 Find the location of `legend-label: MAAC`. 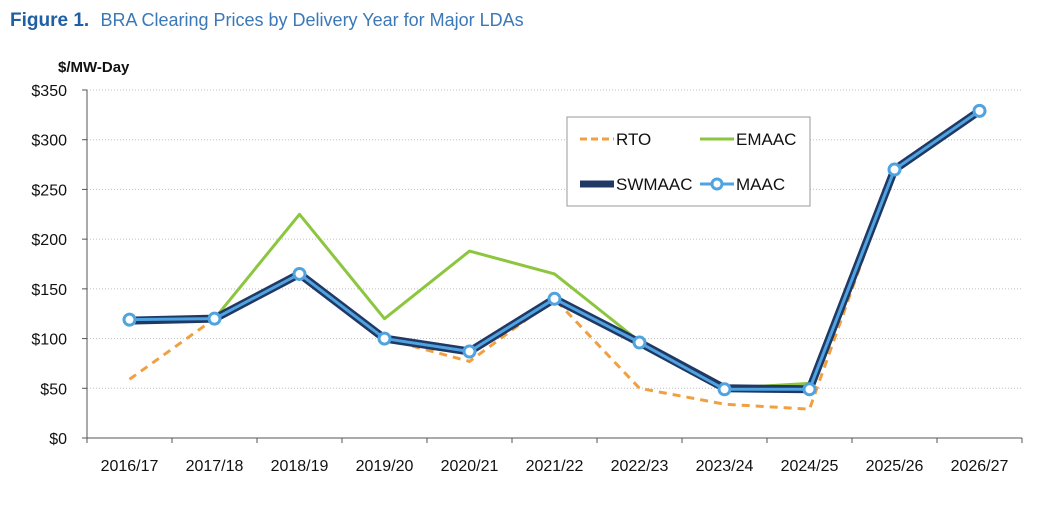

legend-label: MAAC is located at coordinates (760, 184).